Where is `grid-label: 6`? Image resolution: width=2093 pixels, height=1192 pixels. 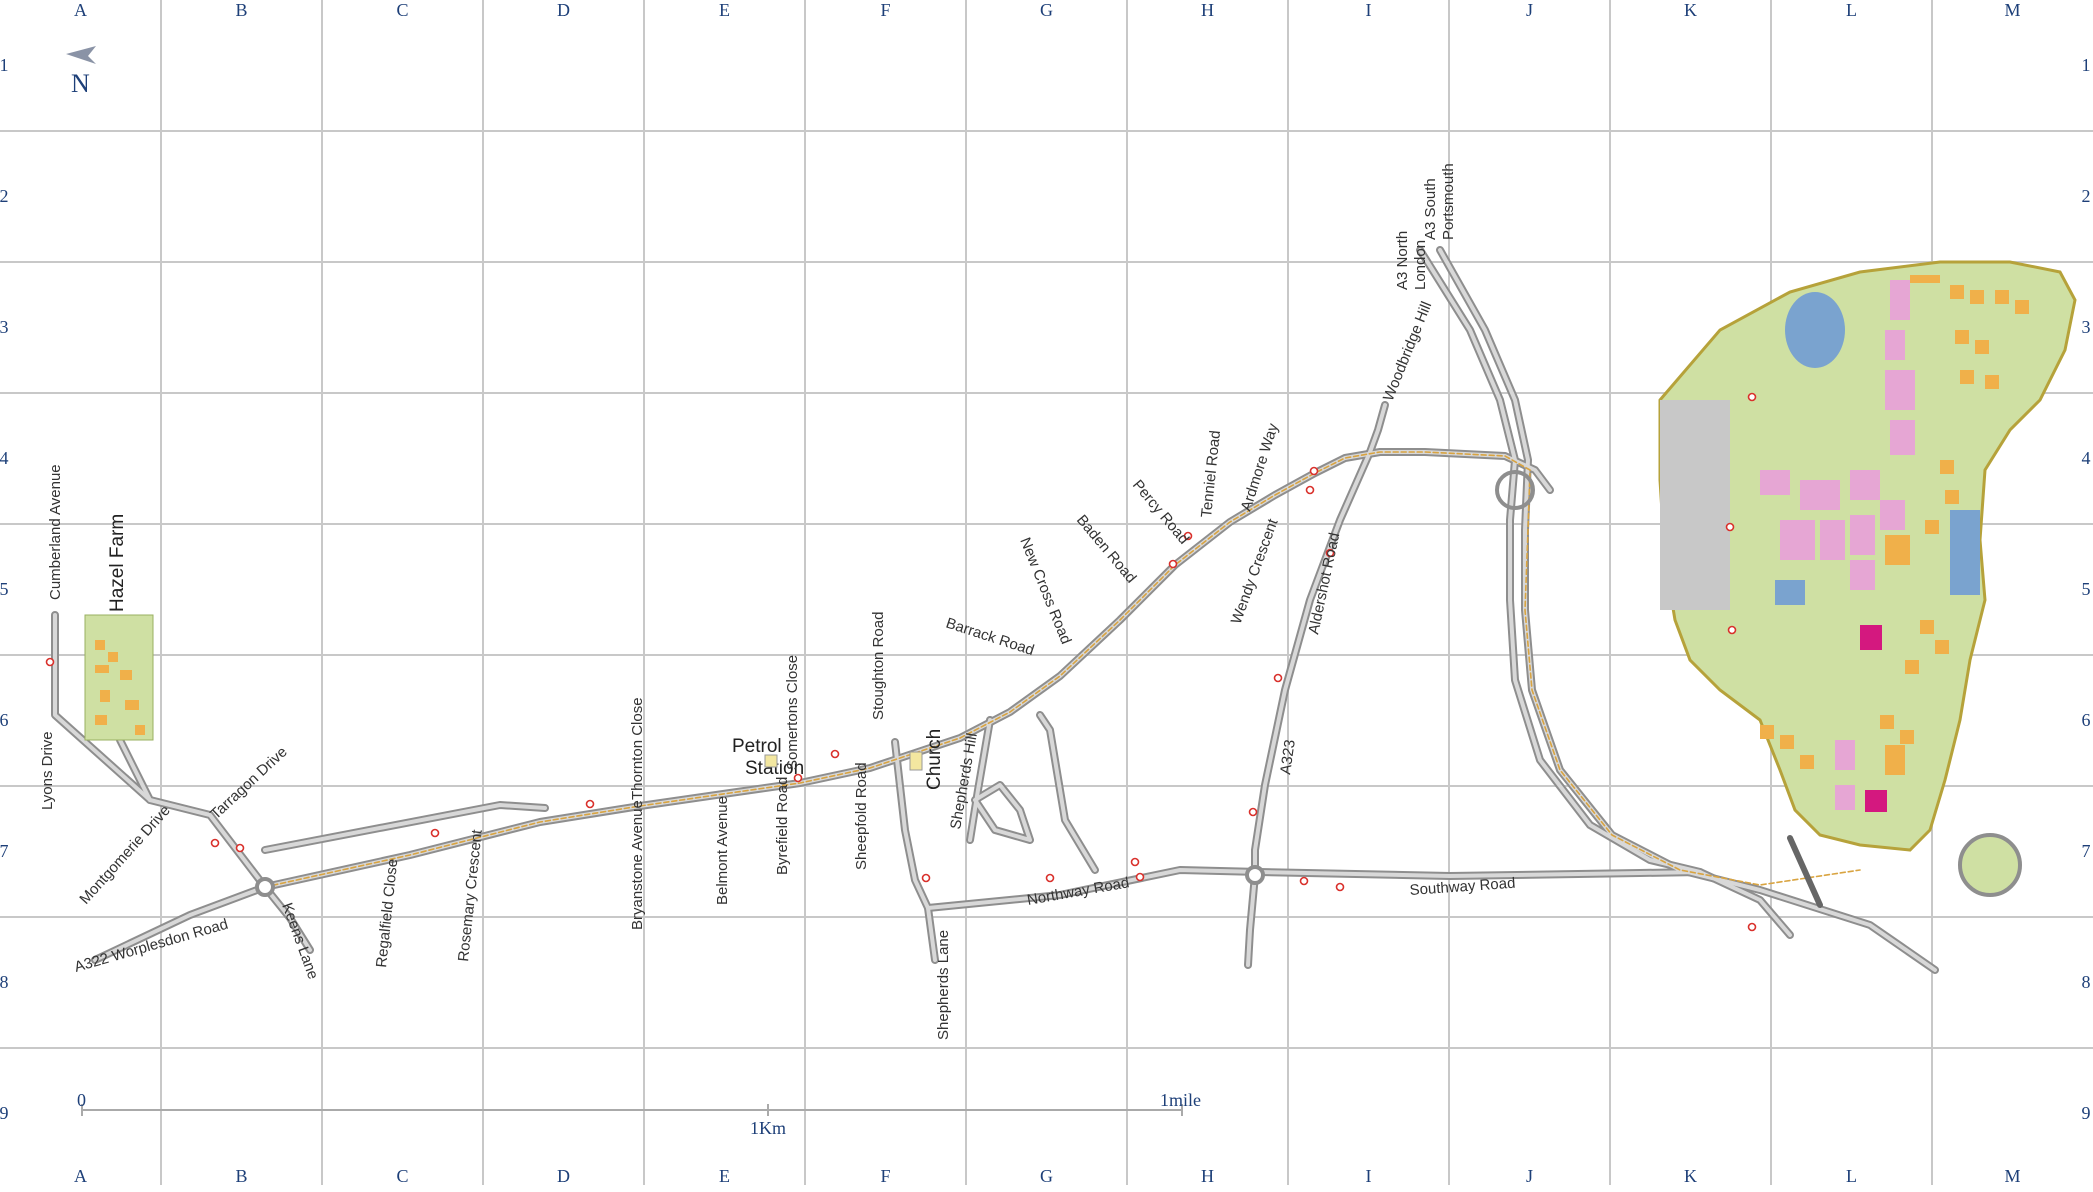 grid-label: 6 is located at coordinates (4, 720).